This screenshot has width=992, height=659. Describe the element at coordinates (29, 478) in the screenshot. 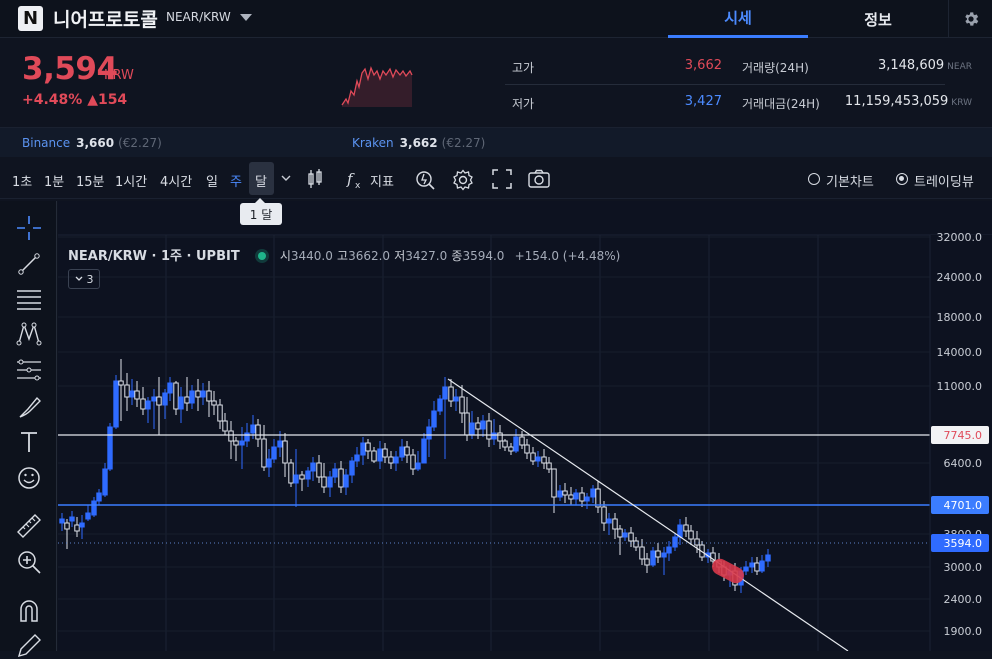

I see `emoji-icon` at that location.